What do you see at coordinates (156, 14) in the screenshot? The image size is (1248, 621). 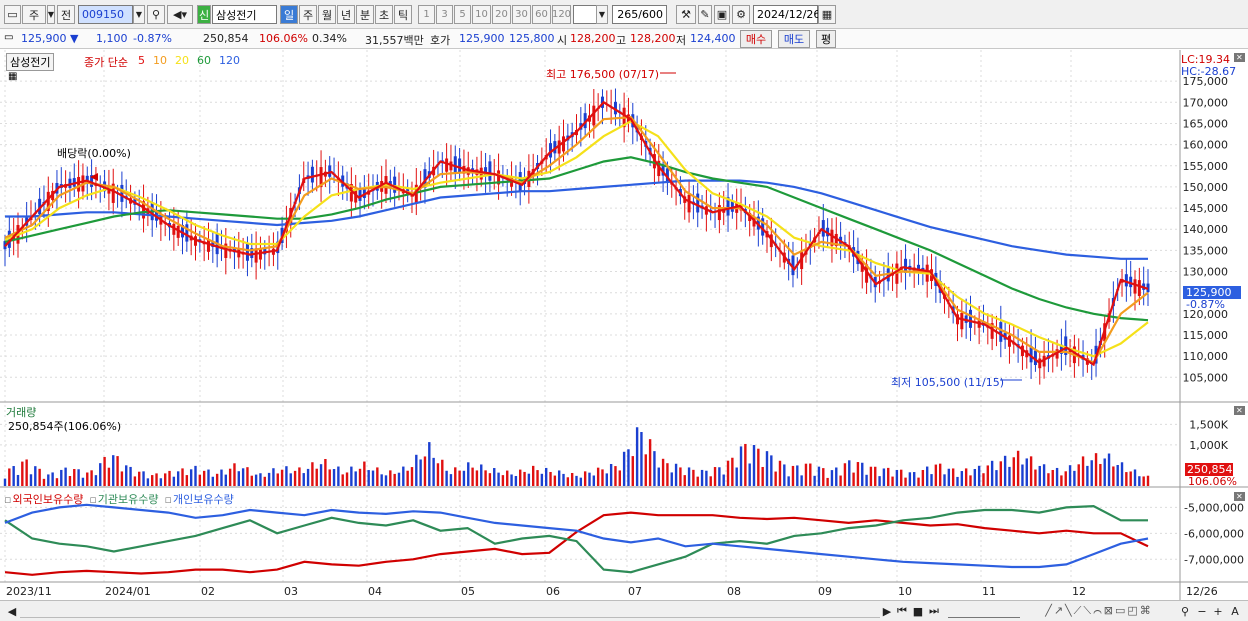 I see `search-icon: ⚲` at bounding box center [156, 14].